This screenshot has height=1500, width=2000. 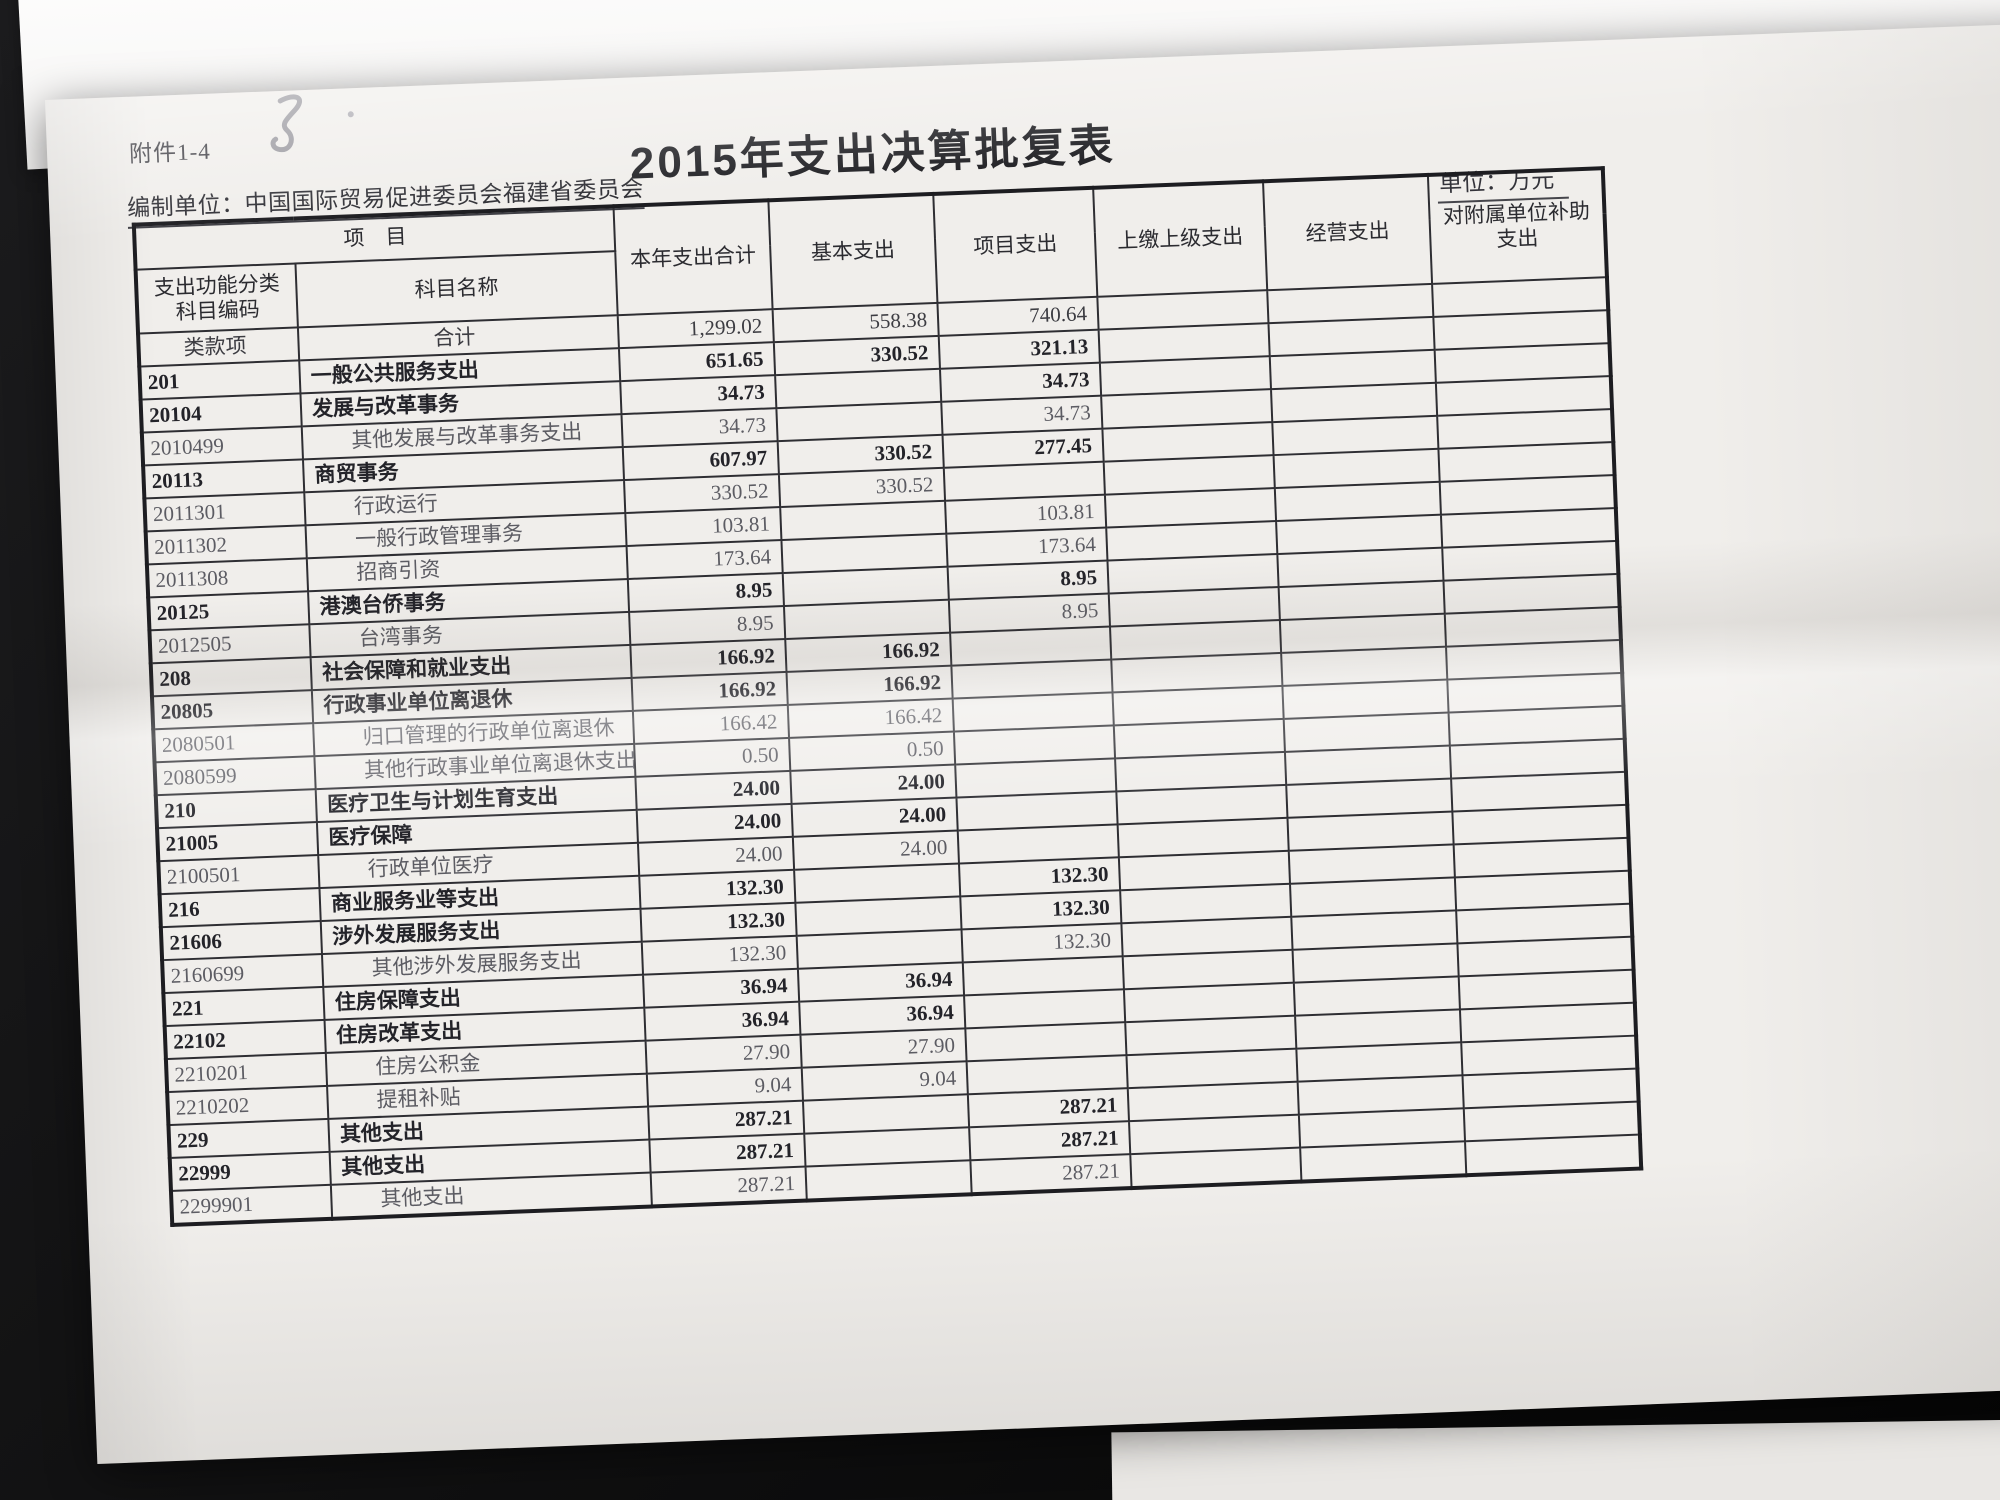 What do you see at coordinates (1517, 226) in the screenshot?
I see `col-header-subsidy: 对附属单位补助支出` at bounding box center [1517, 226].